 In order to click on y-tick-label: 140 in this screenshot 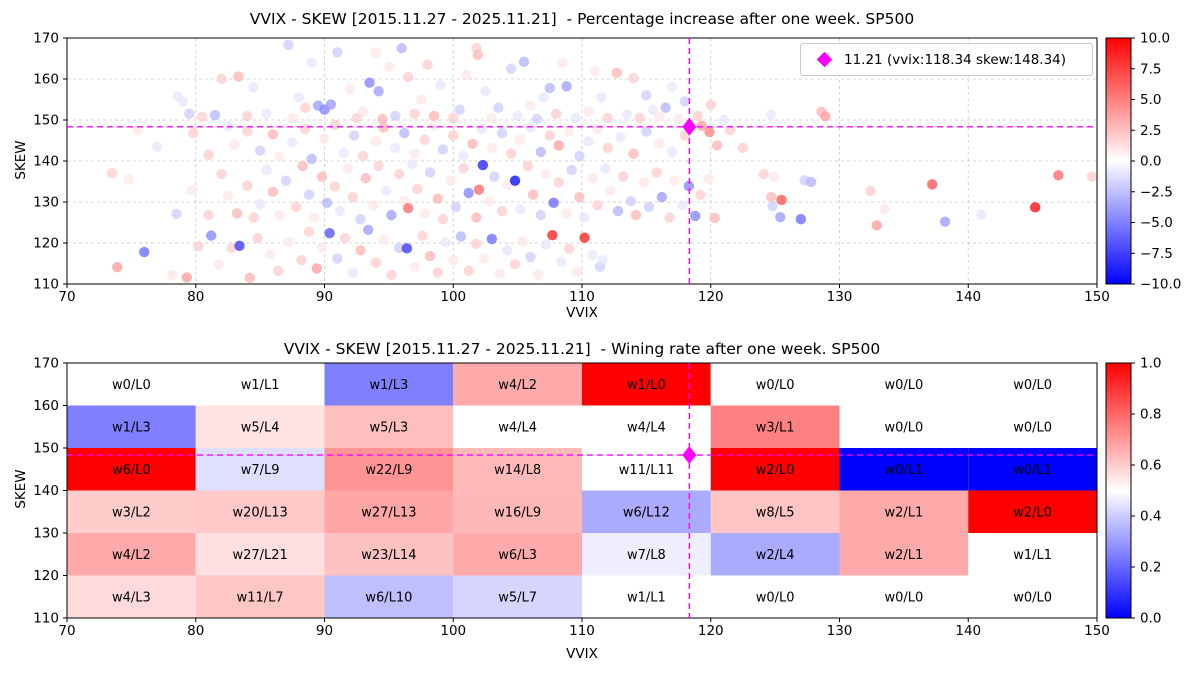, I will do `click(46, 162)`.